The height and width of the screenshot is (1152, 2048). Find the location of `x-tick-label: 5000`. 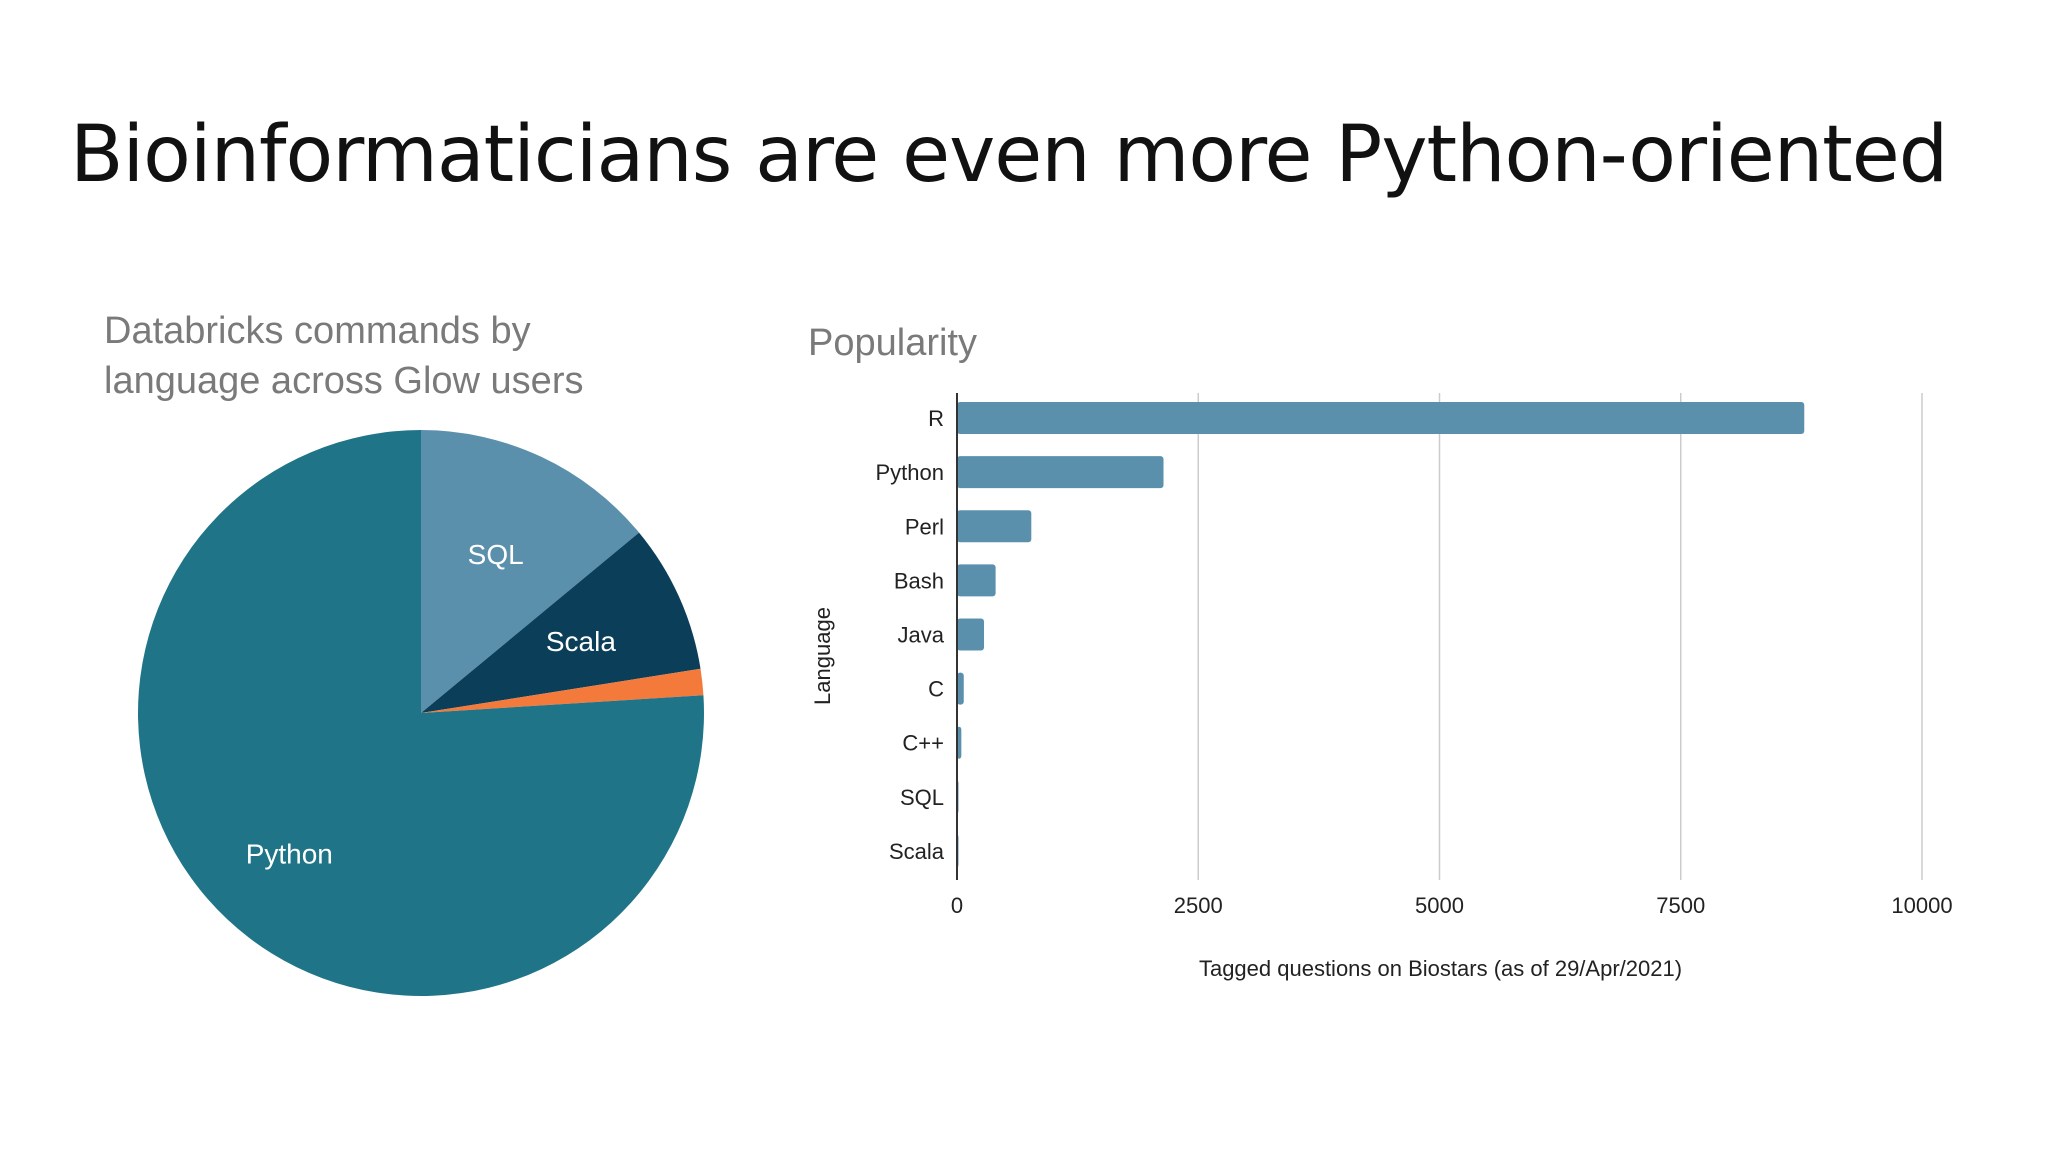

x-tick-label: 5000 is located at coordinates (1439, 905).